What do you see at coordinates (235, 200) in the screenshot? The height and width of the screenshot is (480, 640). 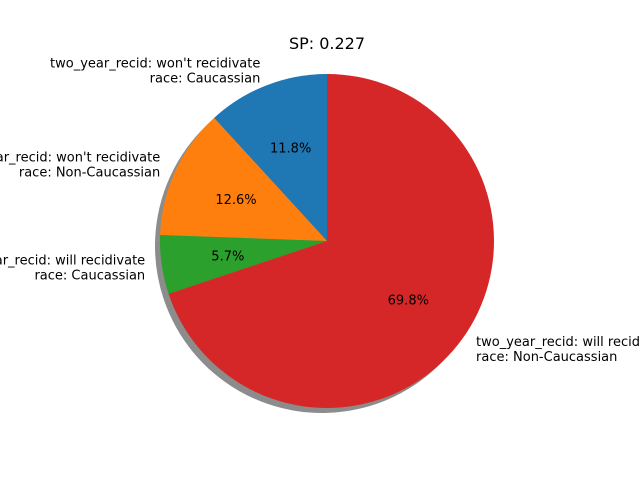 I see `pct-label-two-year-recid-won-t-recidivate-race-non-caucassian: 12.6%` at bounding box center [235, 200].